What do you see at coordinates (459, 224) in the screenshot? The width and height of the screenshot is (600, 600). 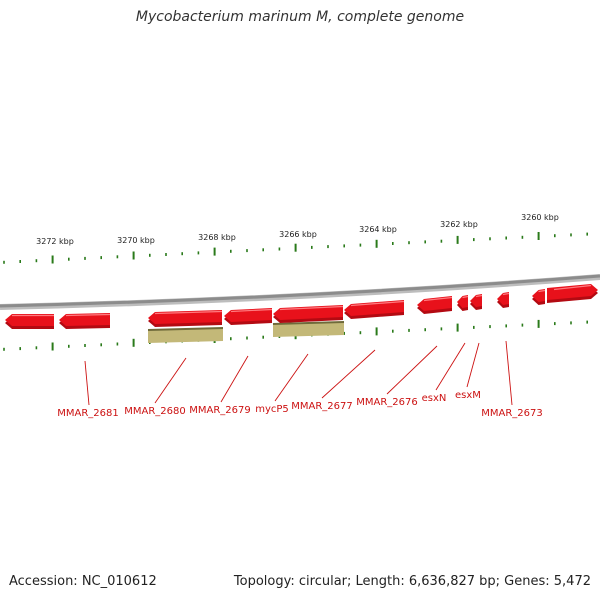 I see `scale-label: 3262 kbp` at bounding box center [459, 224].